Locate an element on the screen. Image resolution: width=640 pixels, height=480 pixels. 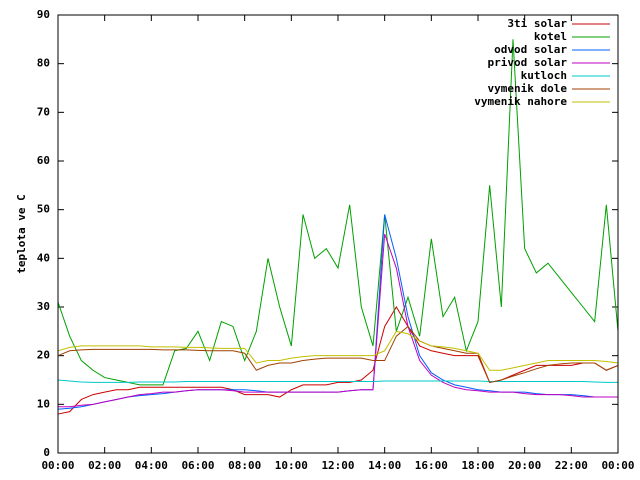
y-tick-label: 30 is located at coordinates (43, 306).